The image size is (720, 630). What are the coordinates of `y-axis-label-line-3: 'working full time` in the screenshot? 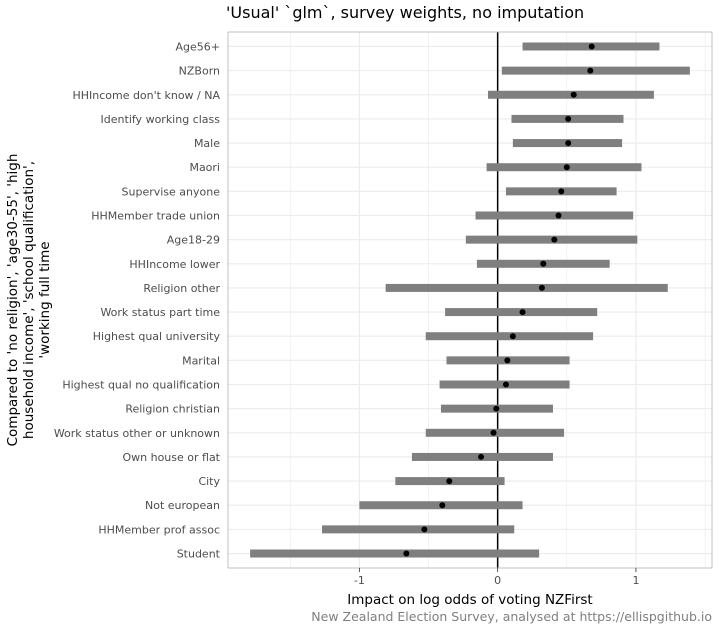 It's located at (45, 299).